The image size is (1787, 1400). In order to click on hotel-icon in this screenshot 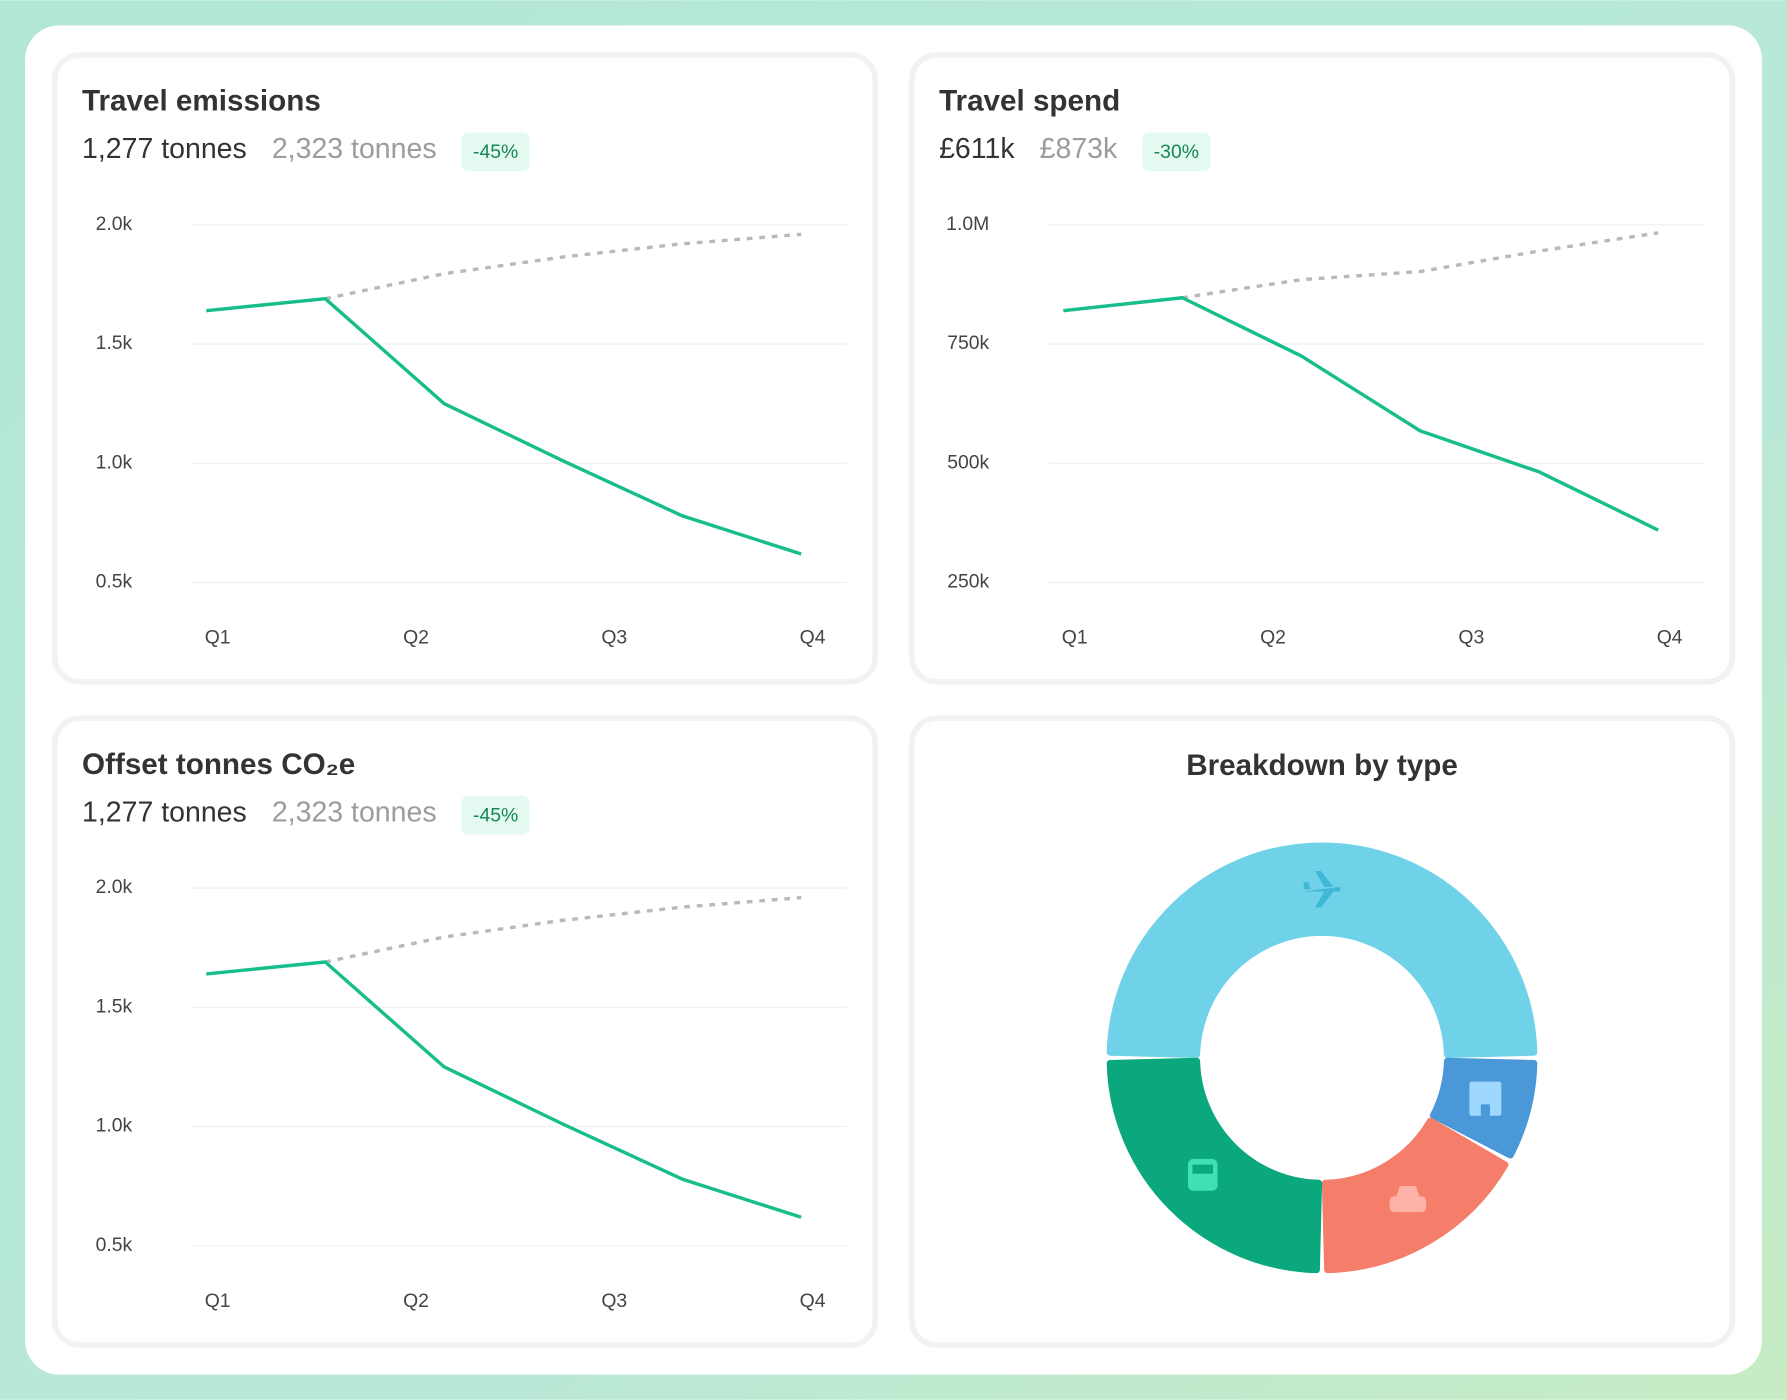, I will do `click(1485, 1098)`.